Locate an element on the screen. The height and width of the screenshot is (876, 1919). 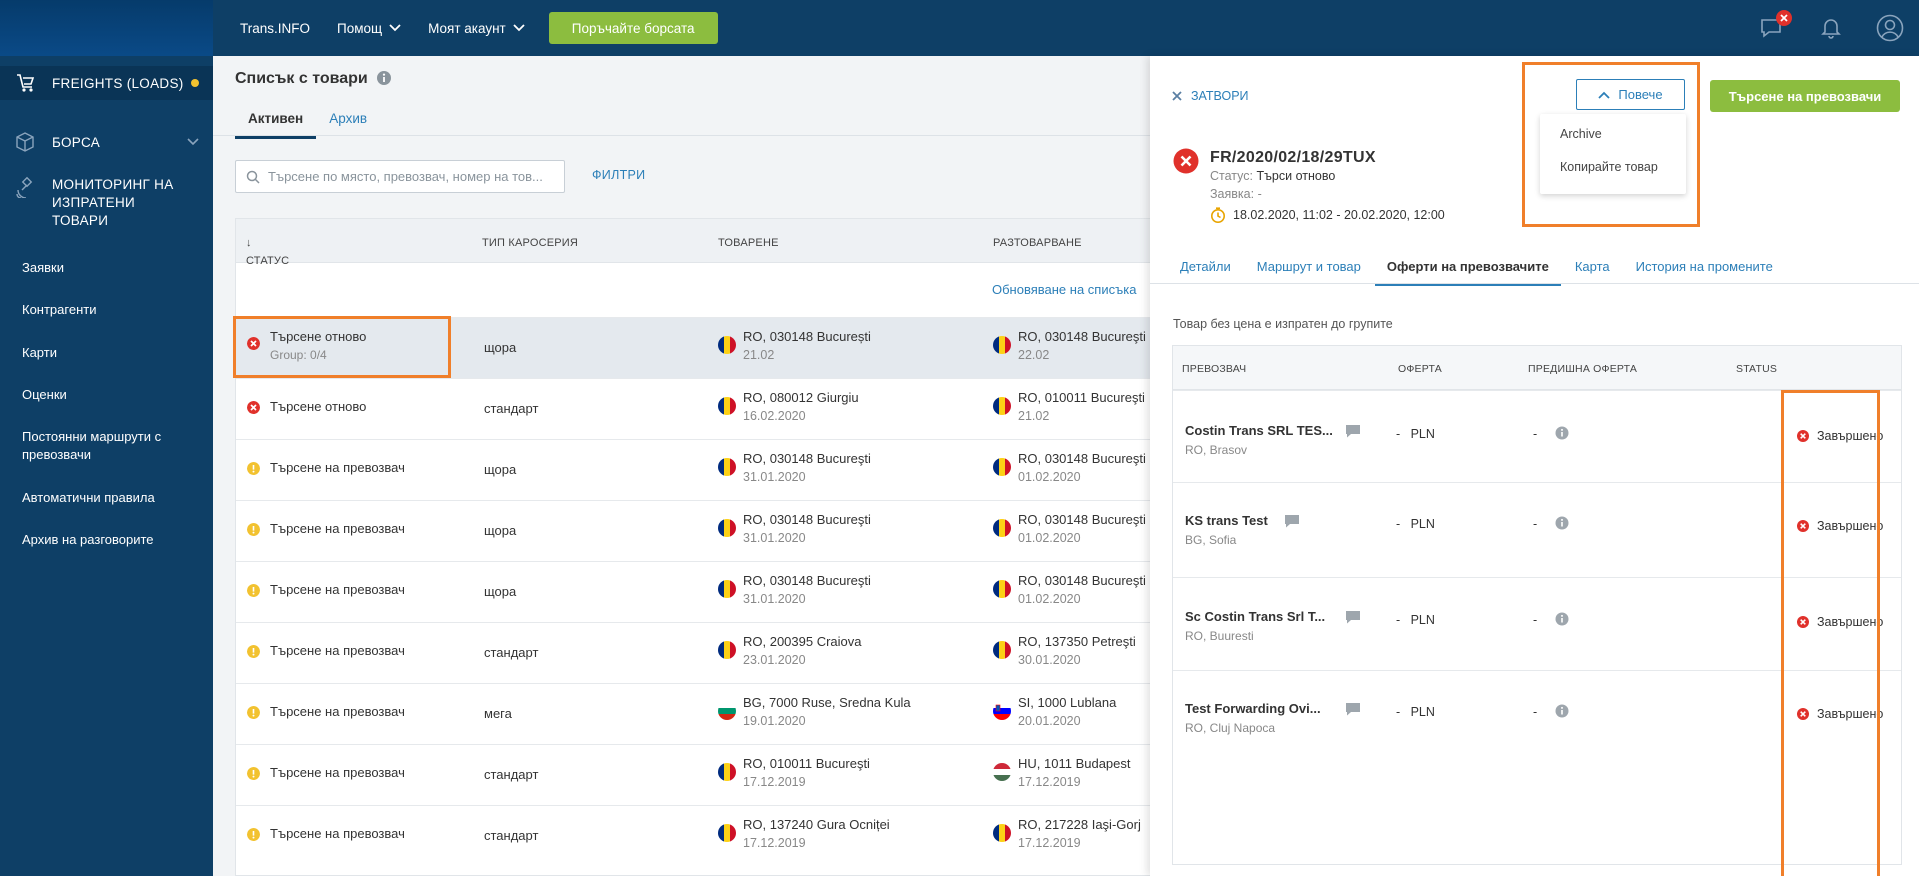
sidebar-item-permanent-routes: Постоянни маршрути с превозвачи is located at coordinates (92, 445).